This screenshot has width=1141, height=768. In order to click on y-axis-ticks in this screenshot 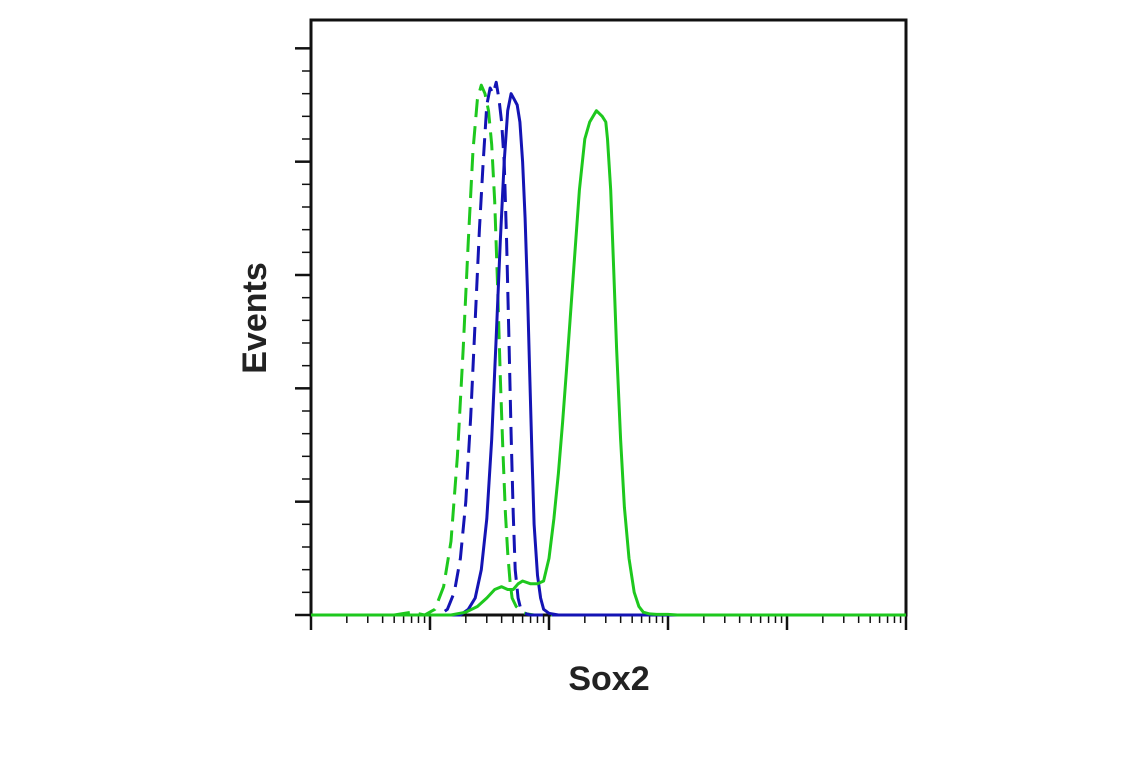, I will do `click(303, 332)`.